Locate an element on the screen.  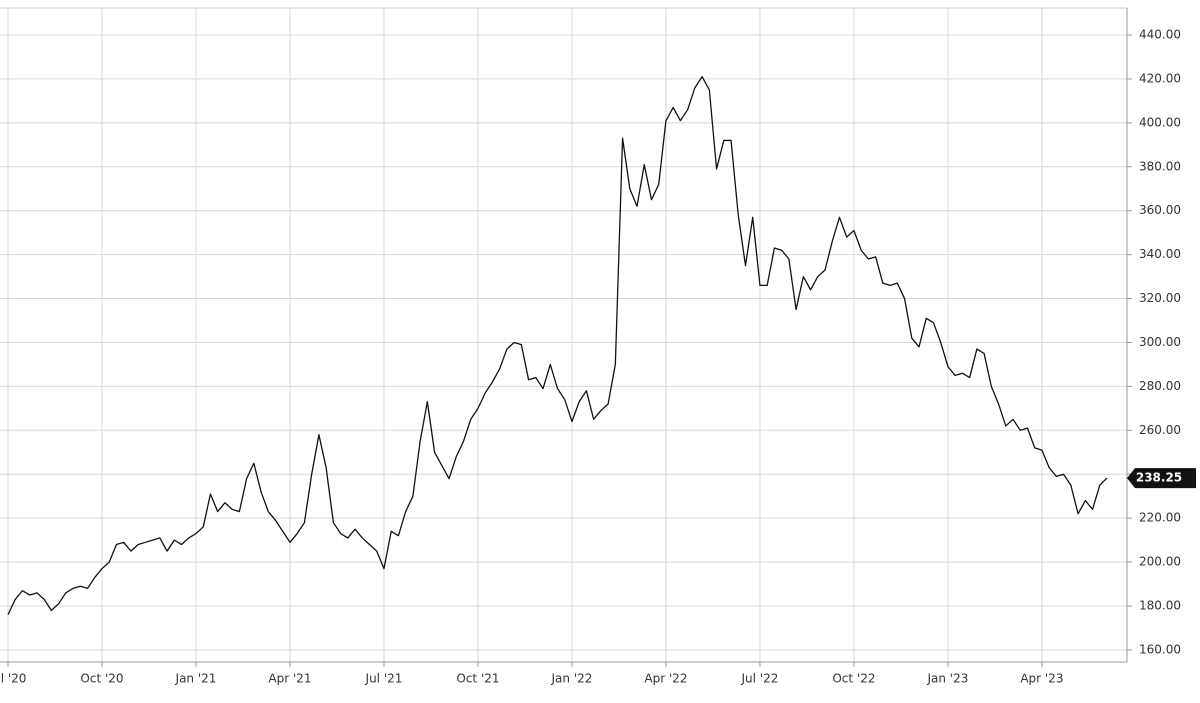
y-tick-label: 420.00 is located at coordinates (1160, 78).